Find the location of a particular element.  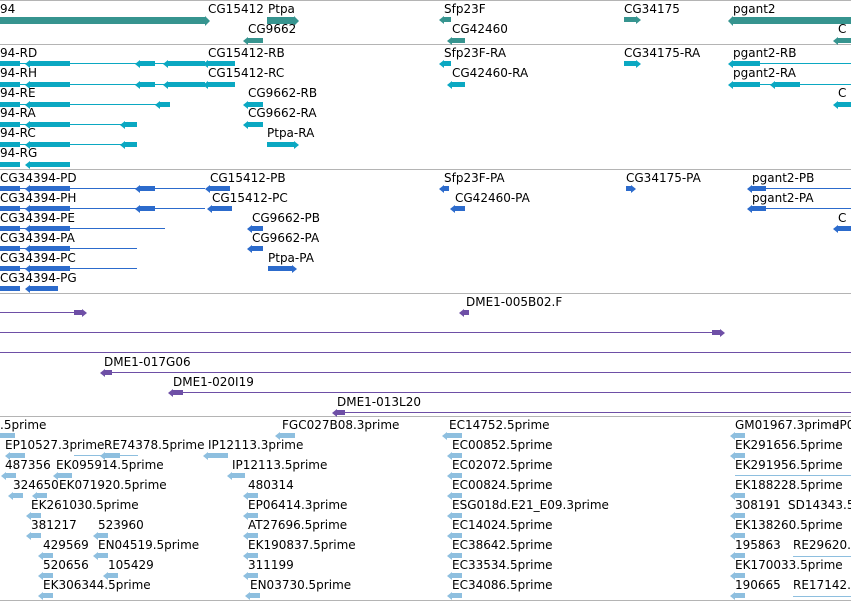

feature-label: GM01967.3prime is located at coordinates (787, 425).